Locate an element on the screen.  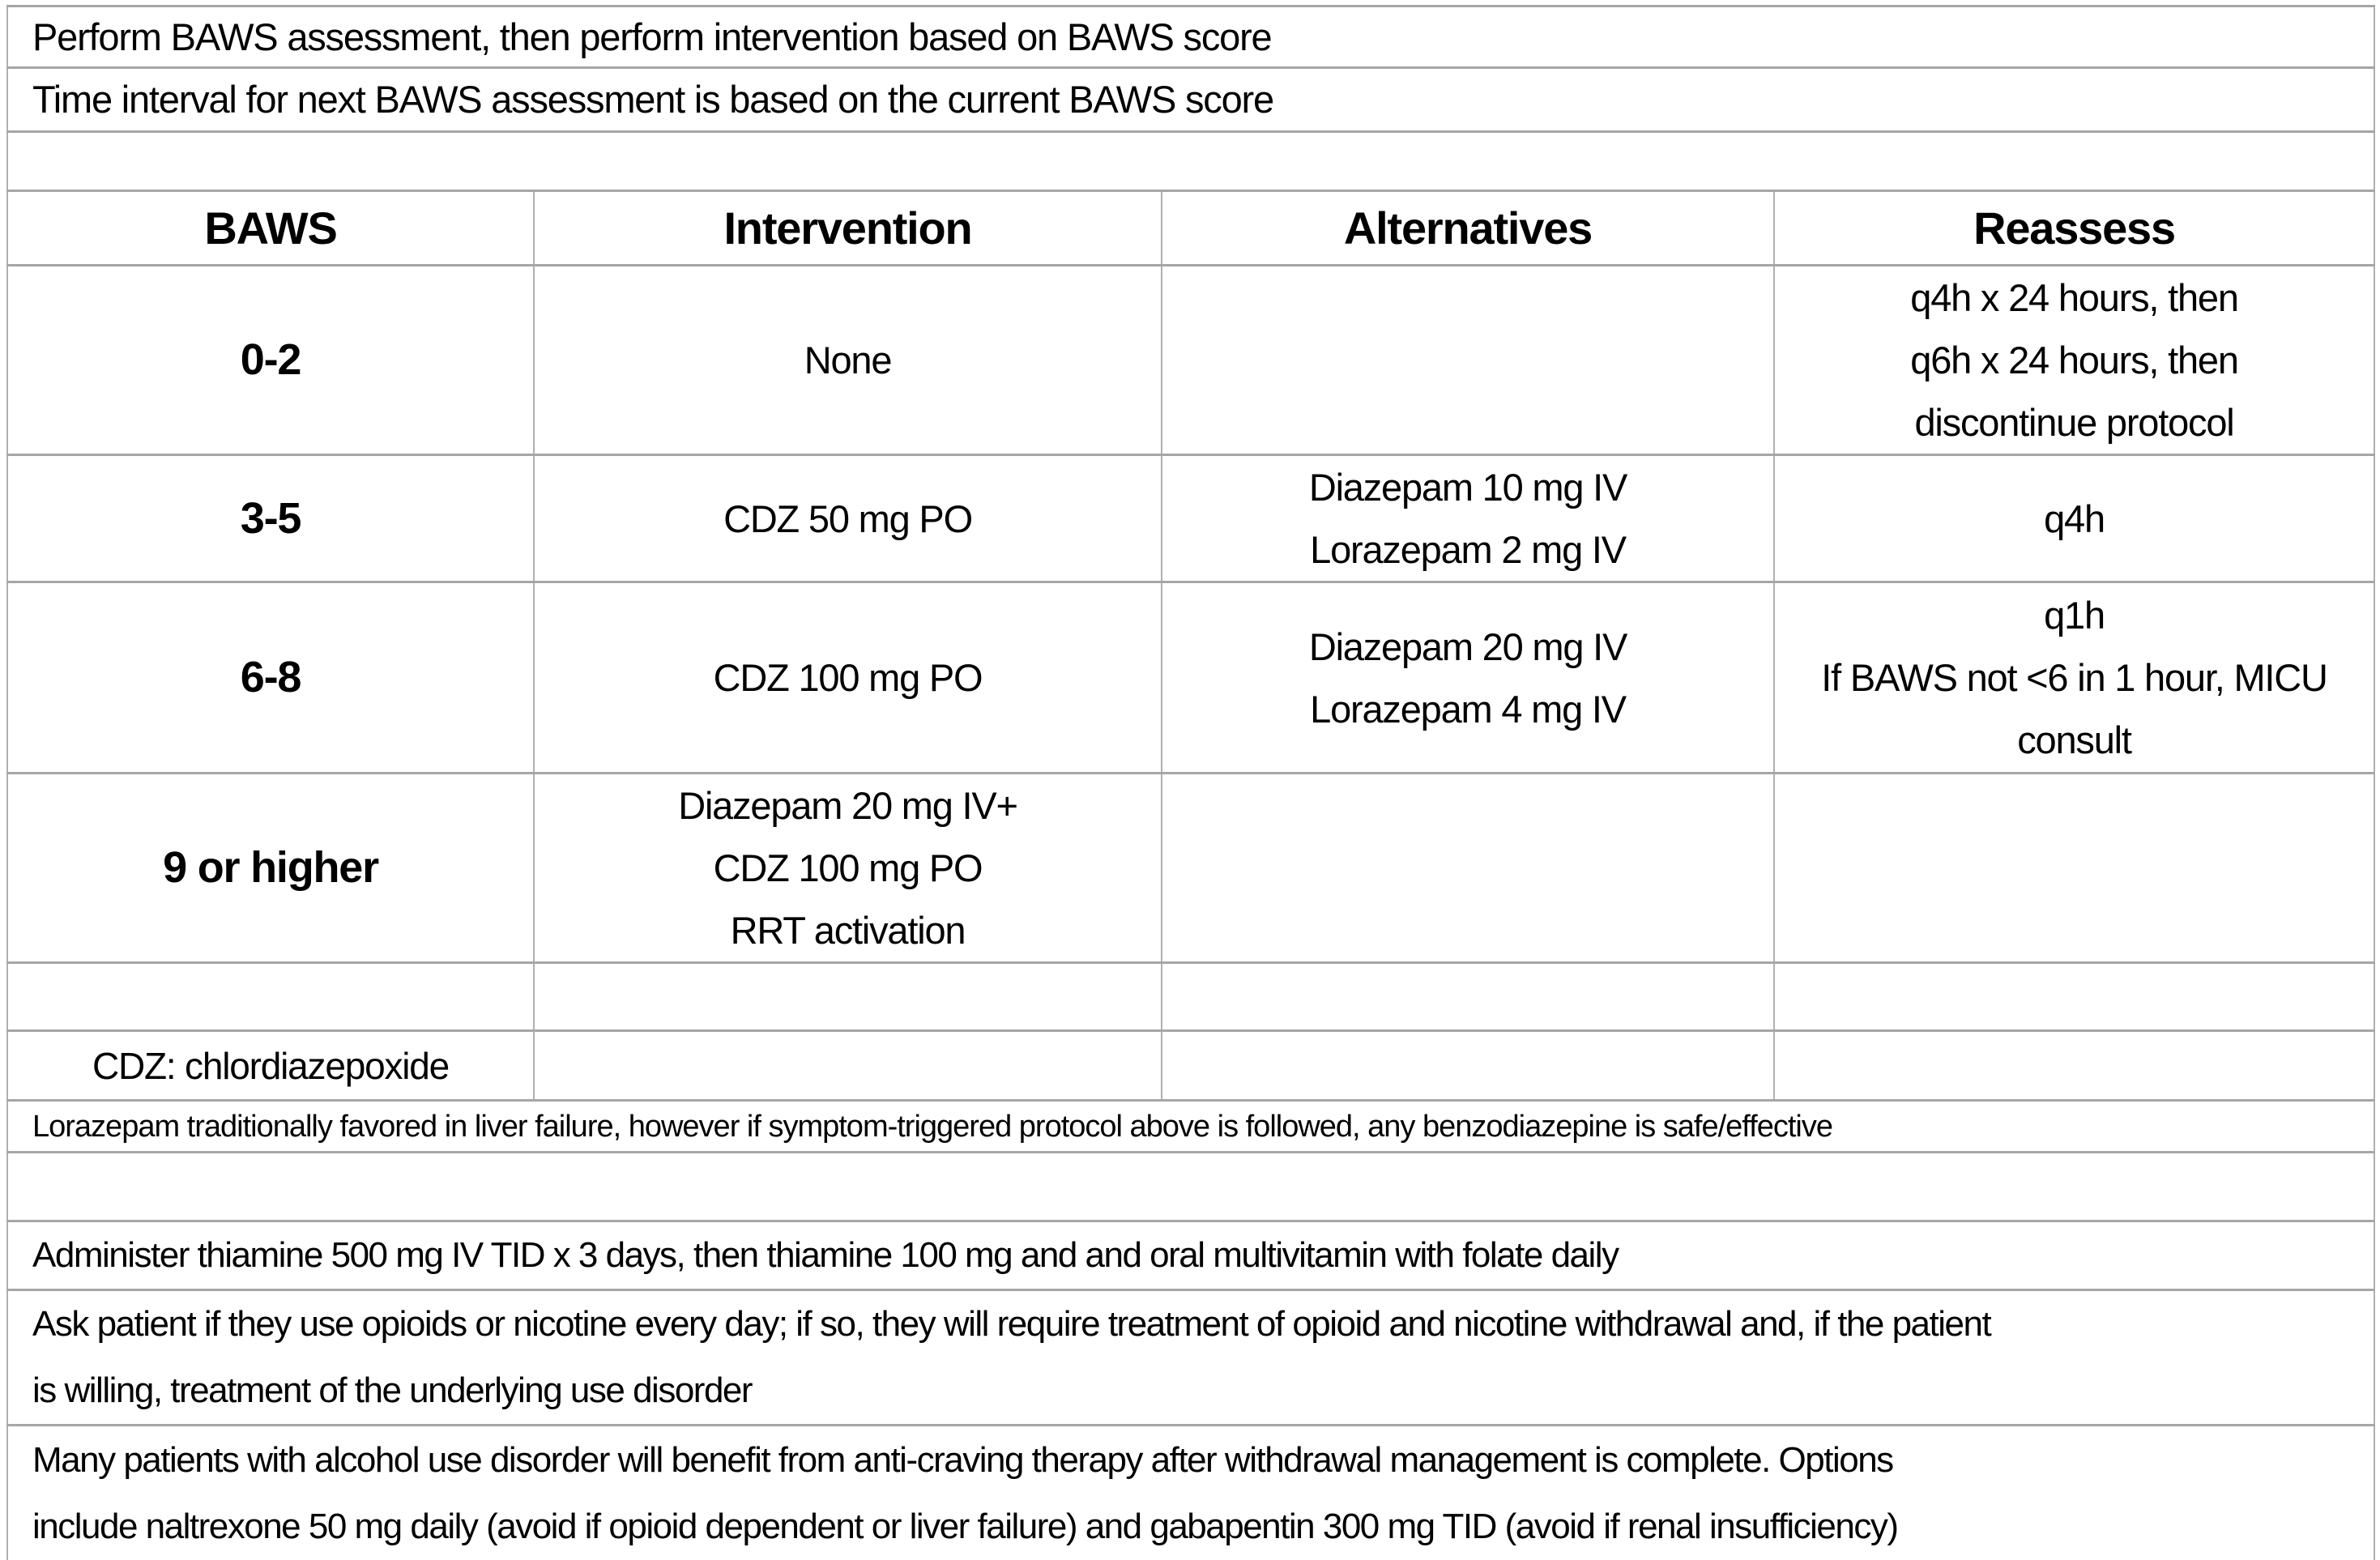
header-alternatives: Alternatives is located at coordinates (1468, 228).